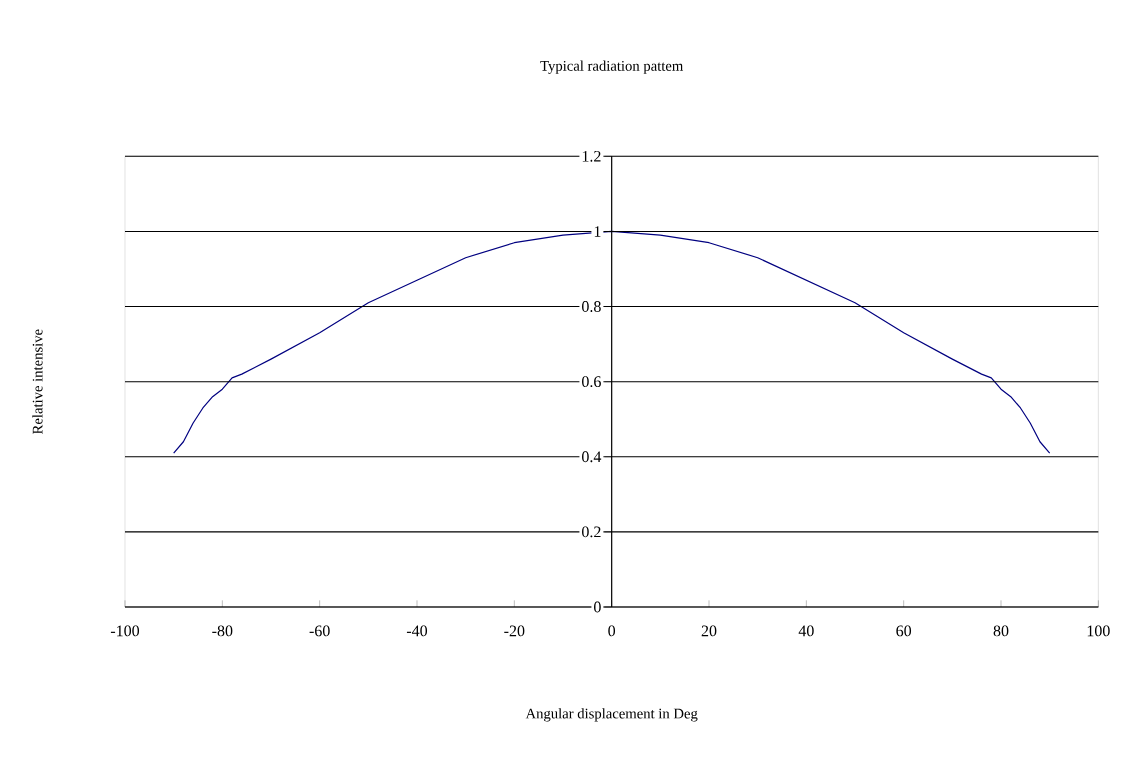  I want to click on x-tick-label: 20, so click(709, 631).